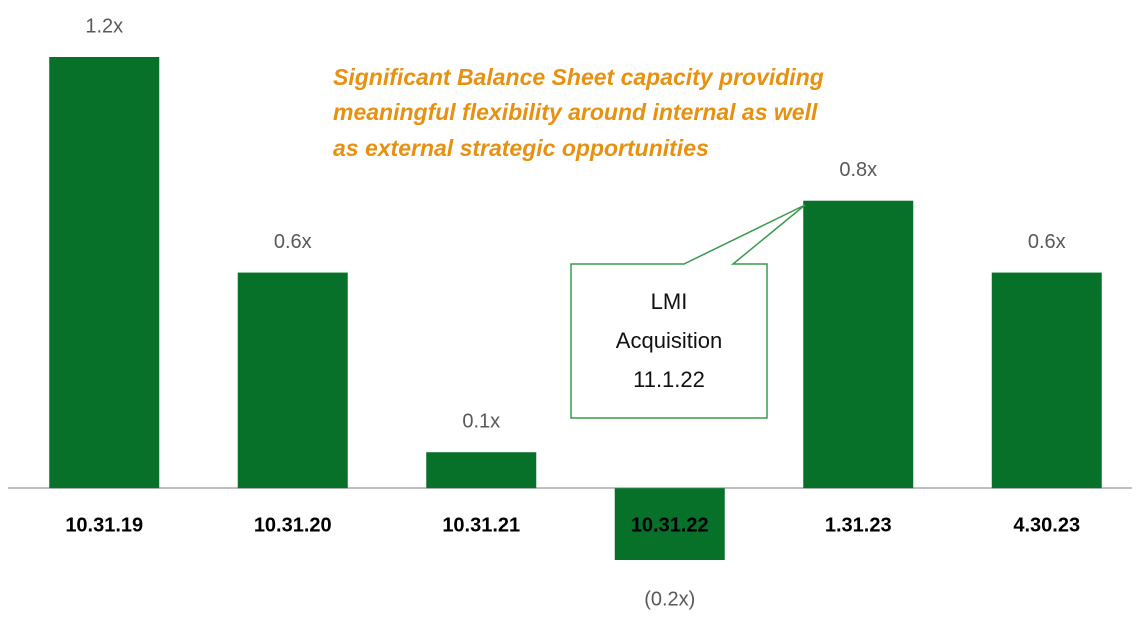 The height and width of the screenshot is (620, 1140). What do you see at coordinates (293, 525) in the screenshot?
I see `x-tick-label: 10.31.20` at bounding box center [293, 525].